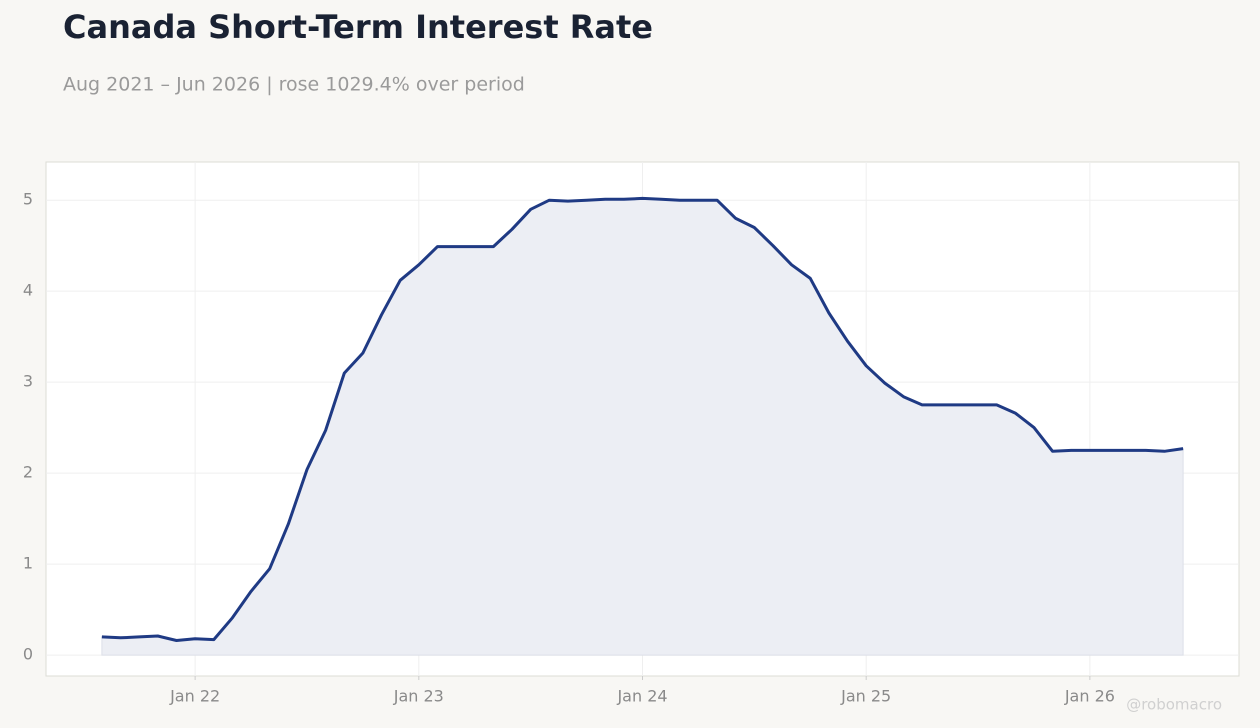 This screenshot has width=1260, height=728. What do you see at coordinates (1174, 705) in the screenshot?
I see `watermark: @robomacro` at bounding box center [1174, 705].